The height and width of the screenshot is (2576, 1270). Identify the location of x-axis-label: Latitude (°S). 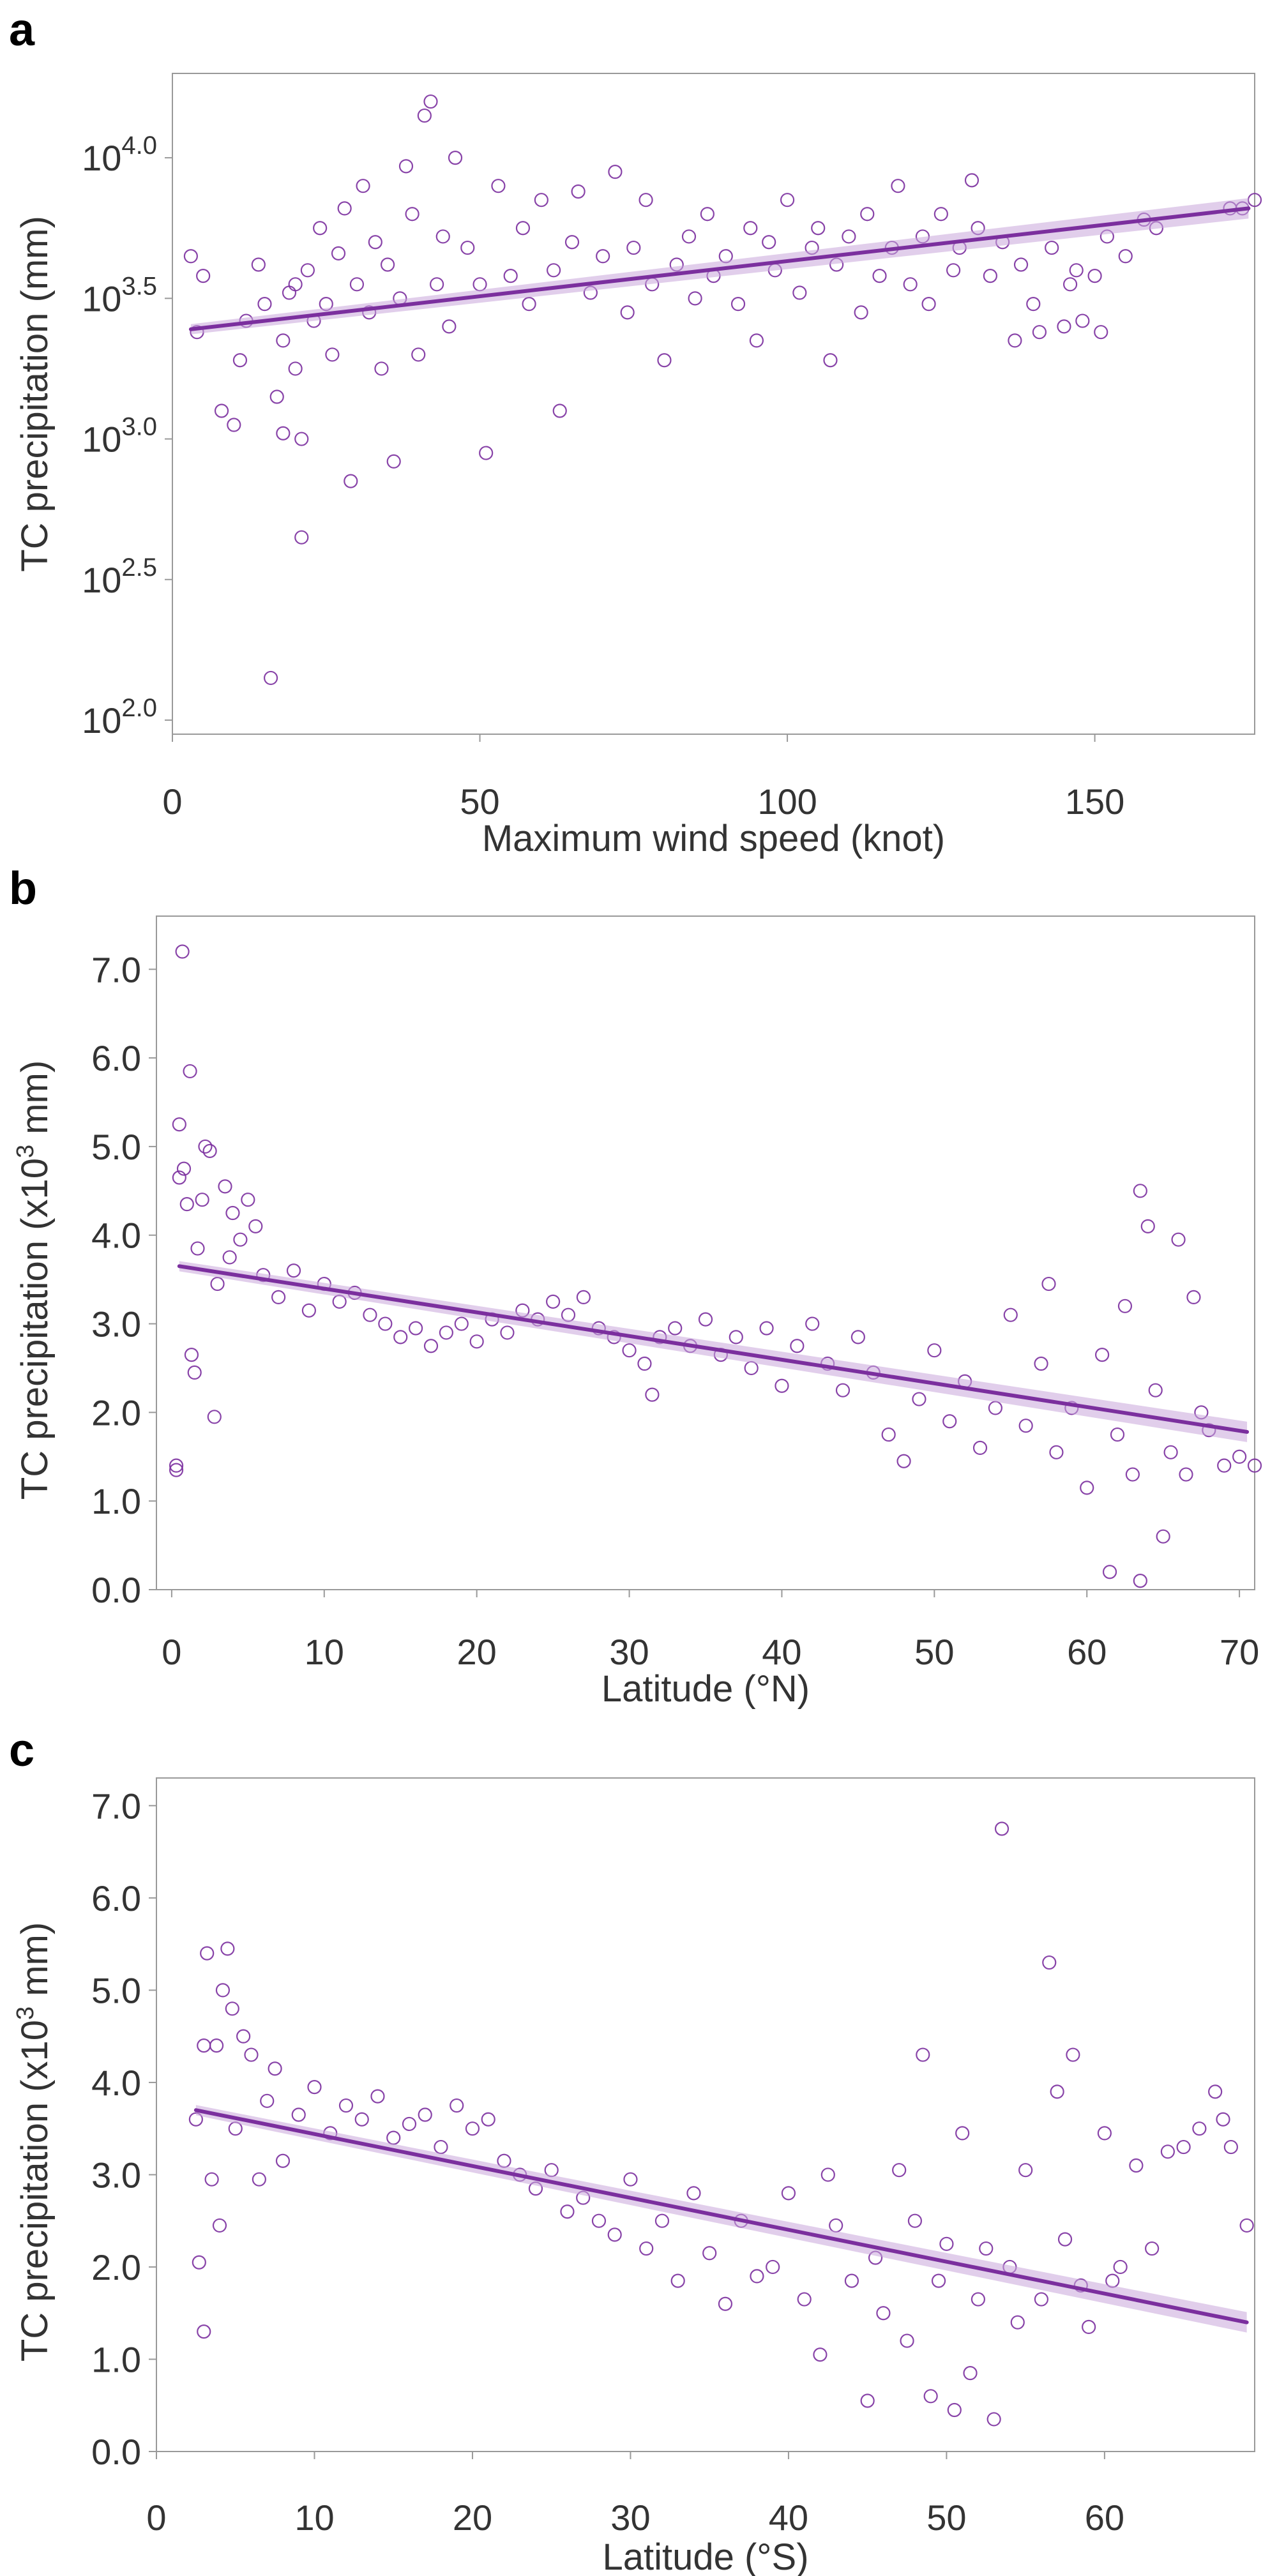
(705, 2556).